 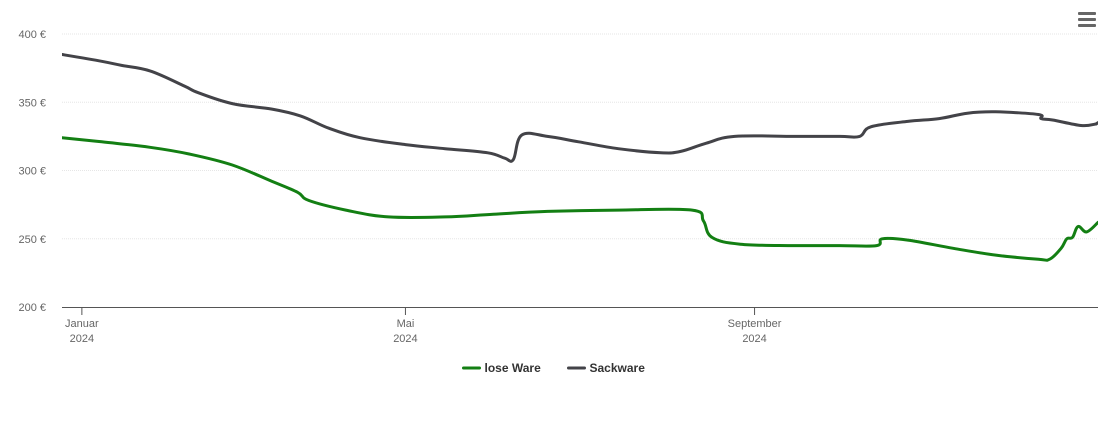 I want to click on legend-item: Sackware, so click(x=606, y=368).